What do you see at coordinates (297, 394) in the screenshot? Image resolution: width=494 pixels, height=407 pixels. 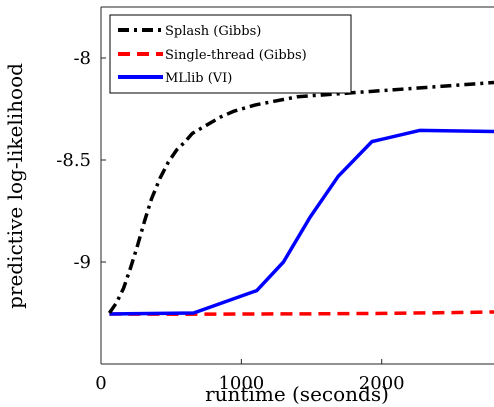 I see `x-axis-label: runtime (seconds)` at bounding box center [297, 394].